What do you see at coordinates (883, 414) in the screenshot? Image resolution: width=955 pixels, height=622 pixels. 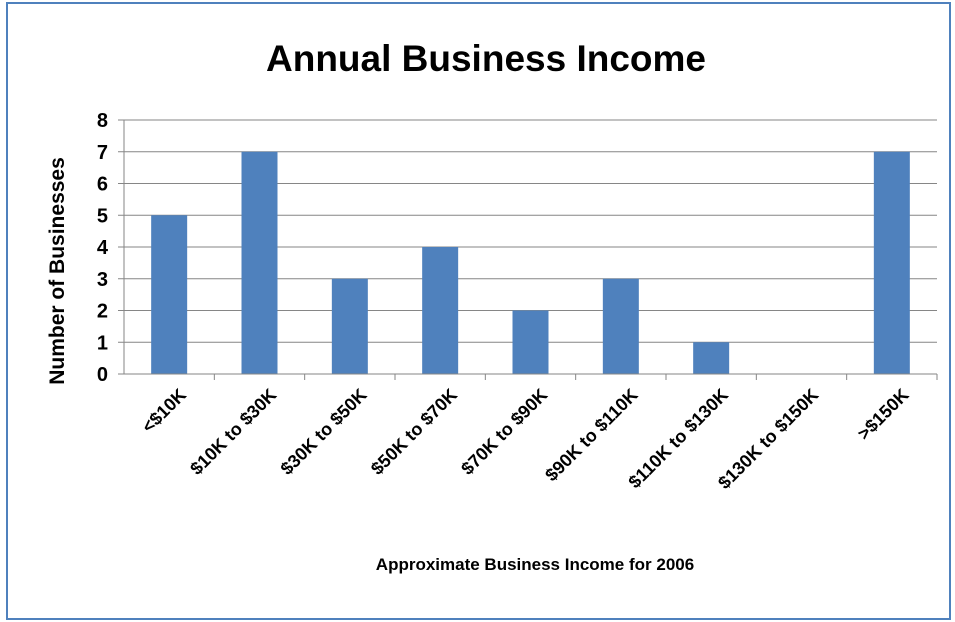 I see `x-tick-label: >$150K` at bounding box center [883, 414].